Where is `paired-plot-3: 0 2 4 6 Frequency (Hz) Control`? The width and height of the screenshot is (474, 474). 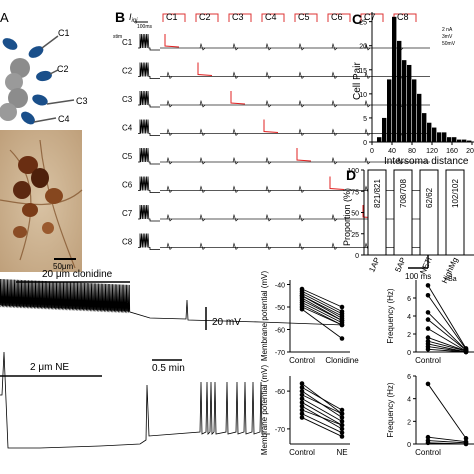 paired-plot-3: 0 2 4 6 Frequency (Hz) Control is located at coordinates (430, 322).